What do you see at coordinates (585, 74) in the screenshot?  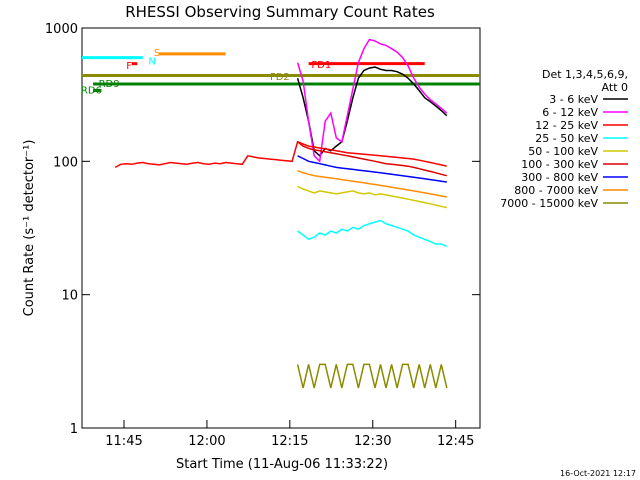 I see `legend-header-0: Det 1,3,4,5,6,9,` at bounding box center [585, 74].